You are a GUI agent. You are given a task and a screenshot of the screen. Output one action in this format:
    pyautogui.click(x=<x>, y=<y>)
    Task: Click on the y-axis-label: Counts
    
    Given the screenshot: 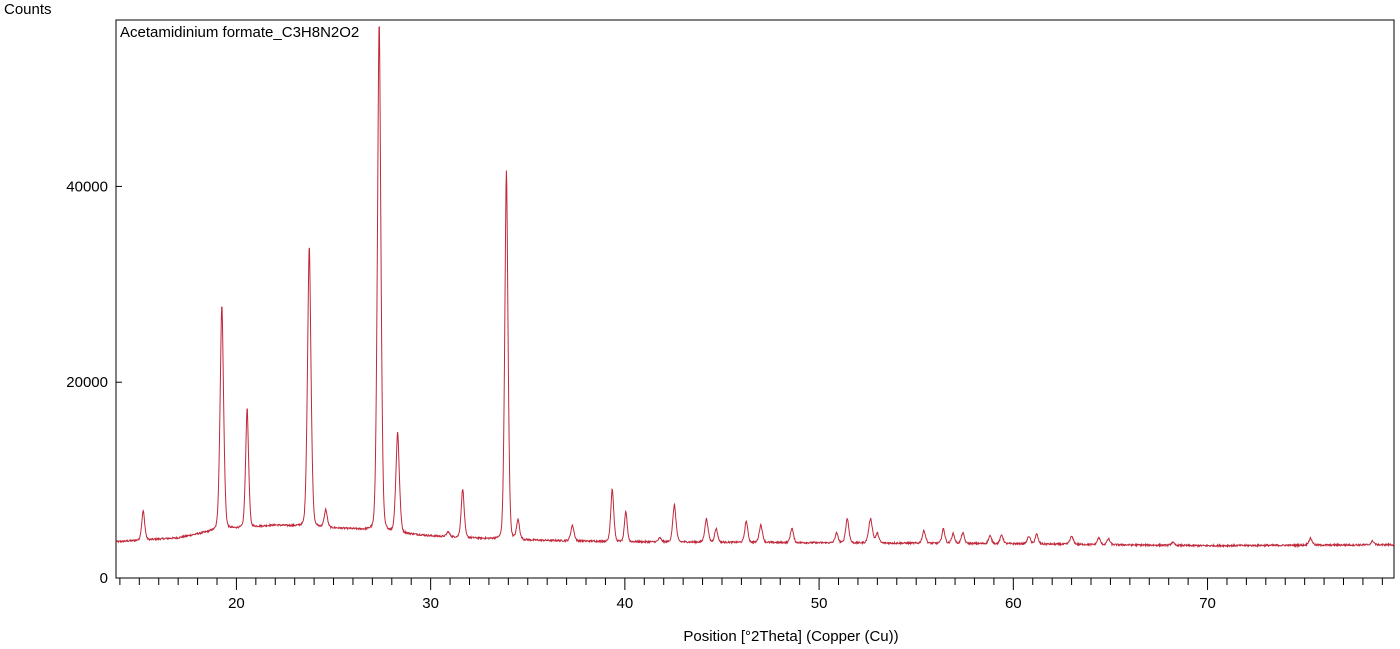 What is the action you would take?
    pyautogui.click(x=28, y=9)
    